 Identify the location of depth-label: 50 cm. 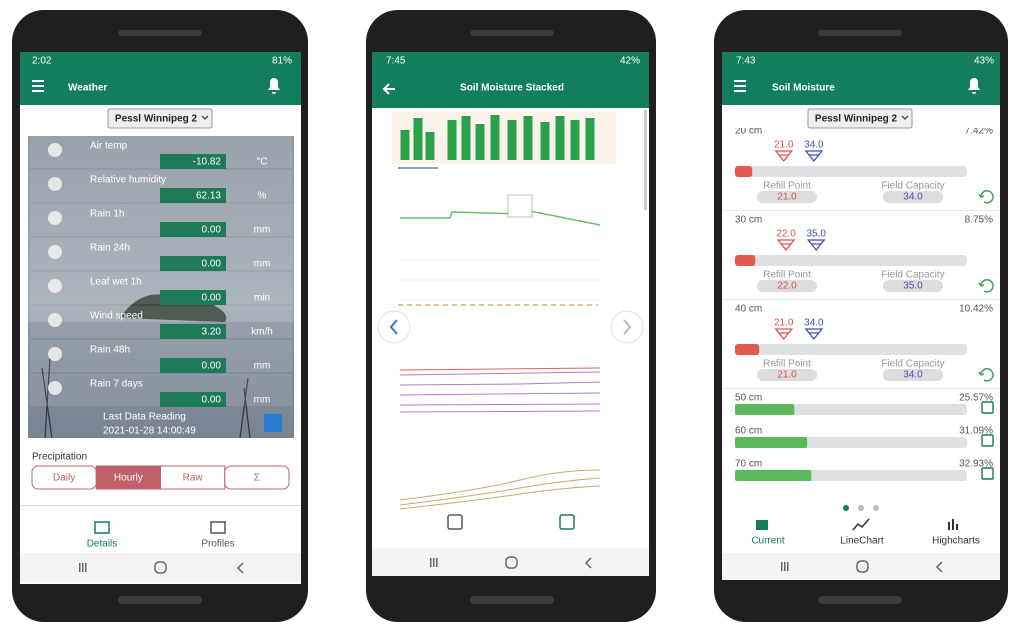
(748, 398).